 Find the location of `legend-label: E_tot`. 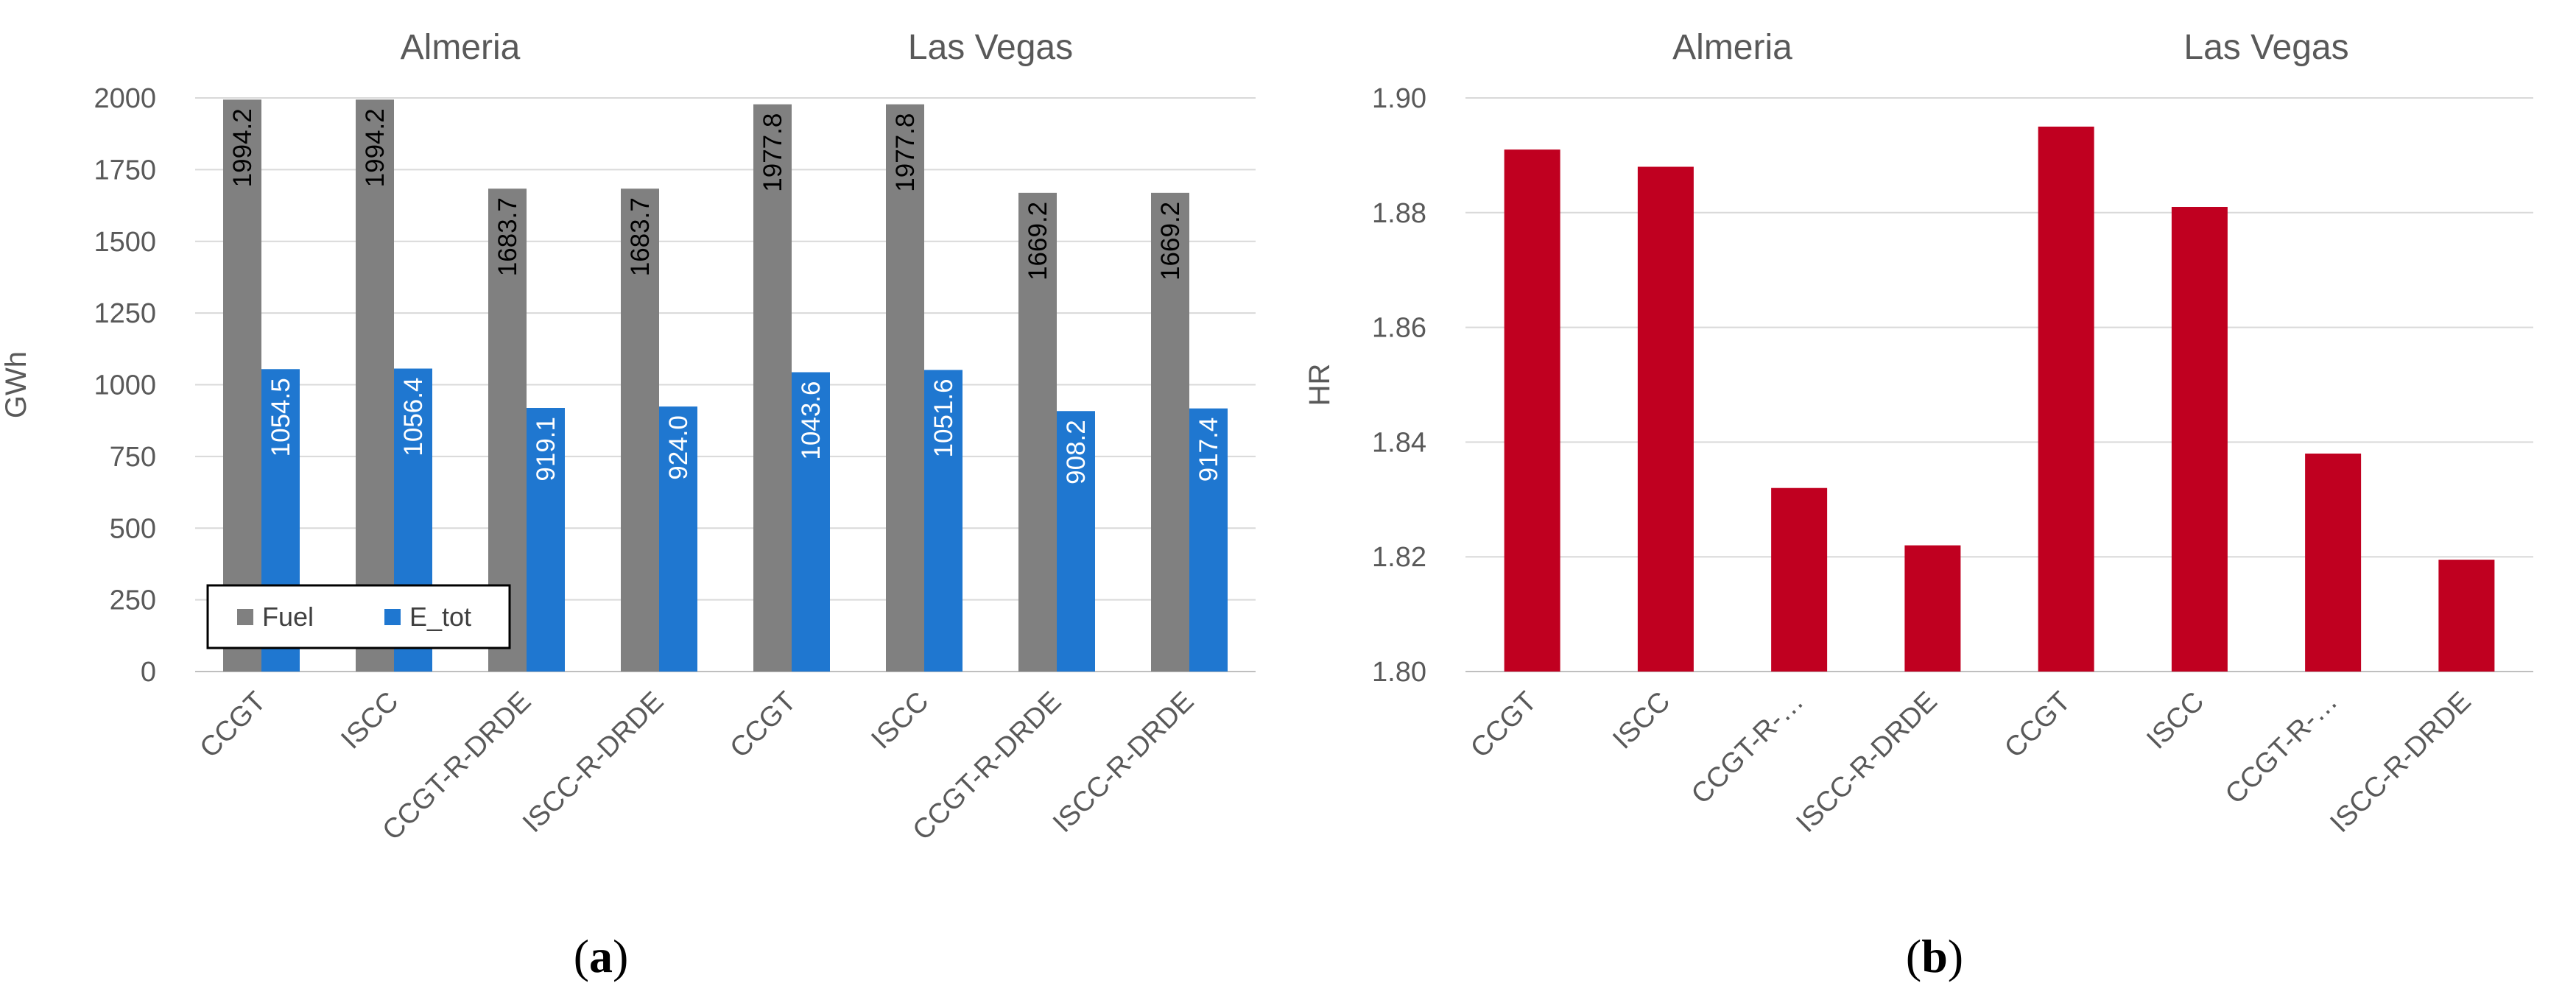

legend-label: E_tot is located at coordinates (440, 617).